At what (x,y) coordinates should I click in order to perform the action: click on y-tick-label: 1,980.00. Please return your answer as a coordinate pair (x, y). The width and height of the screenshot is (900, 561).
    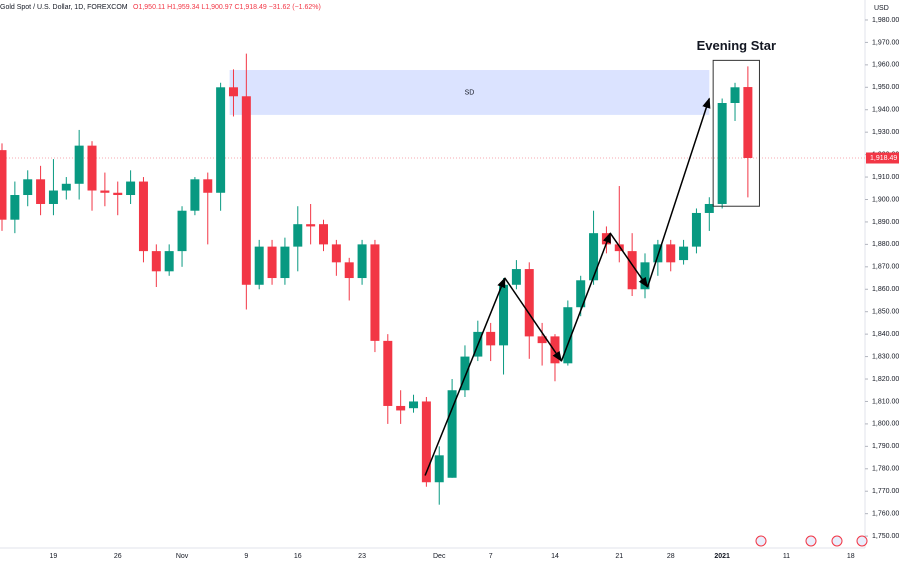
    Looking at the image, I should click on (885, 20).